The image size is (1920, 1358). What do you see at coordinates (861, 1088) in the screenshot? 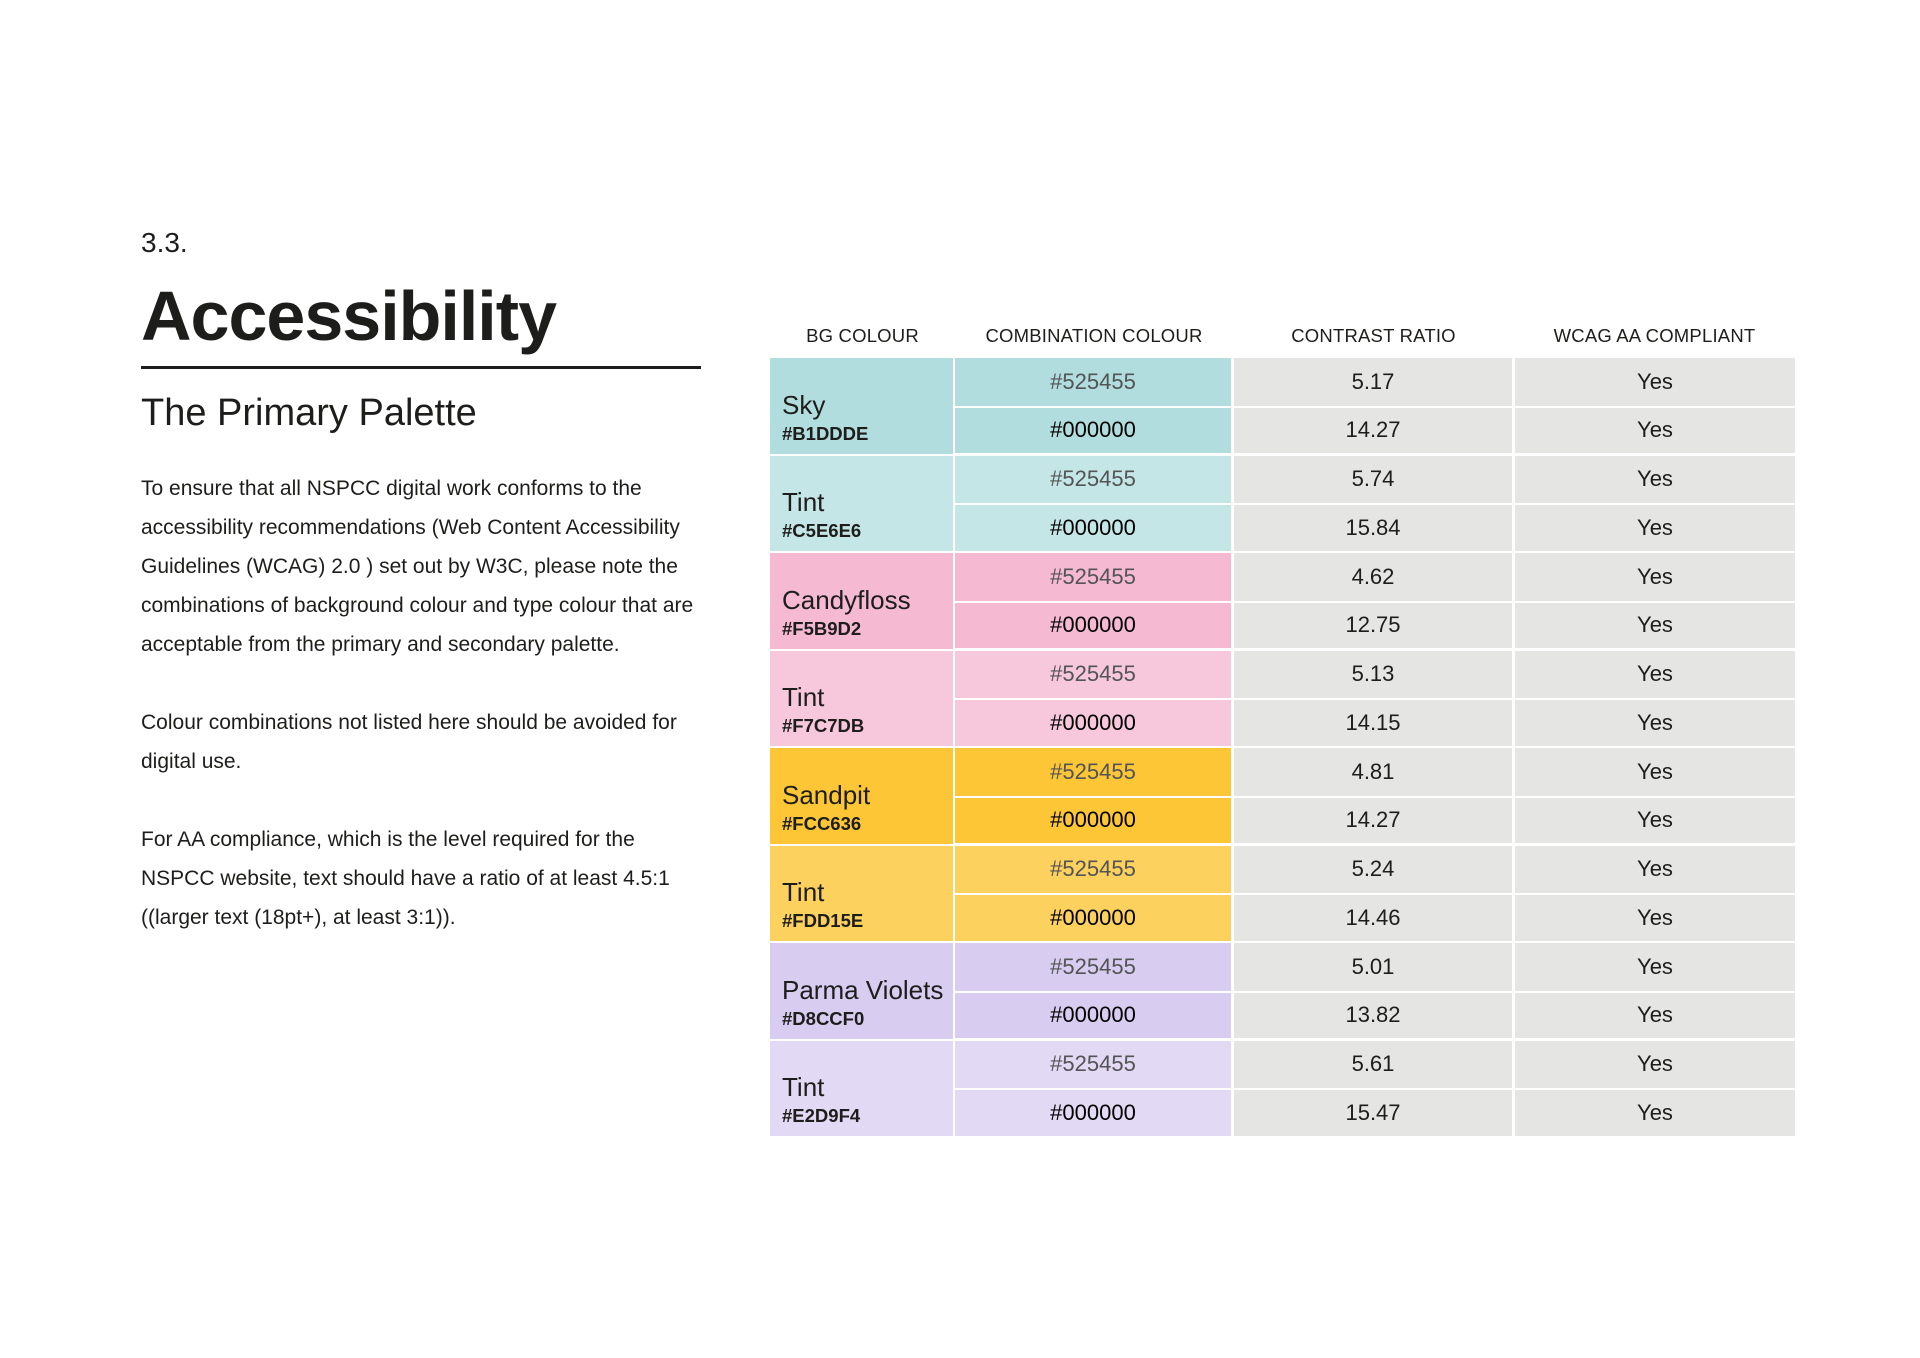
I see `bg-colour-swatch: Tint #E2D9F4` at bounding box center [861, 1088].